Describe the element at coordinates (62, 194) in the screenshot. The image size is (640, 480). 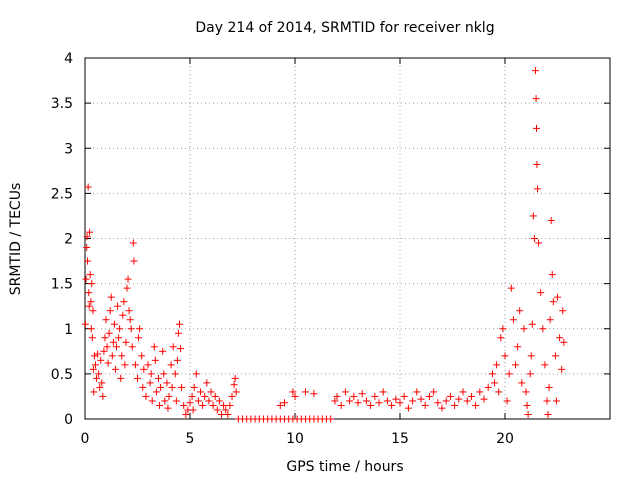
I see `y-tick-label: 2.5` at that location.